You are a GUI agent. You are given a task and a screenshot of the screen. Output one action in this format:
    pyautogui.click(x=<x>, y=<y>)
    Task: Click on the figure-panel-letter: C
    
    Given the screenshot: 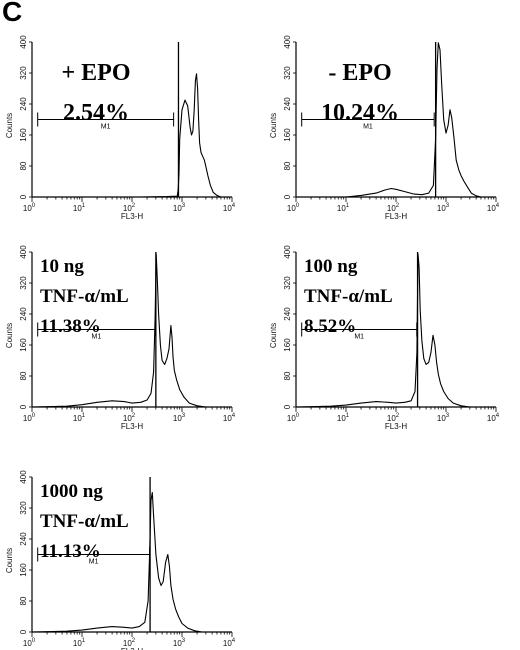 What is the action you would take?
    pyautogui.click(x=12, y=13)
    